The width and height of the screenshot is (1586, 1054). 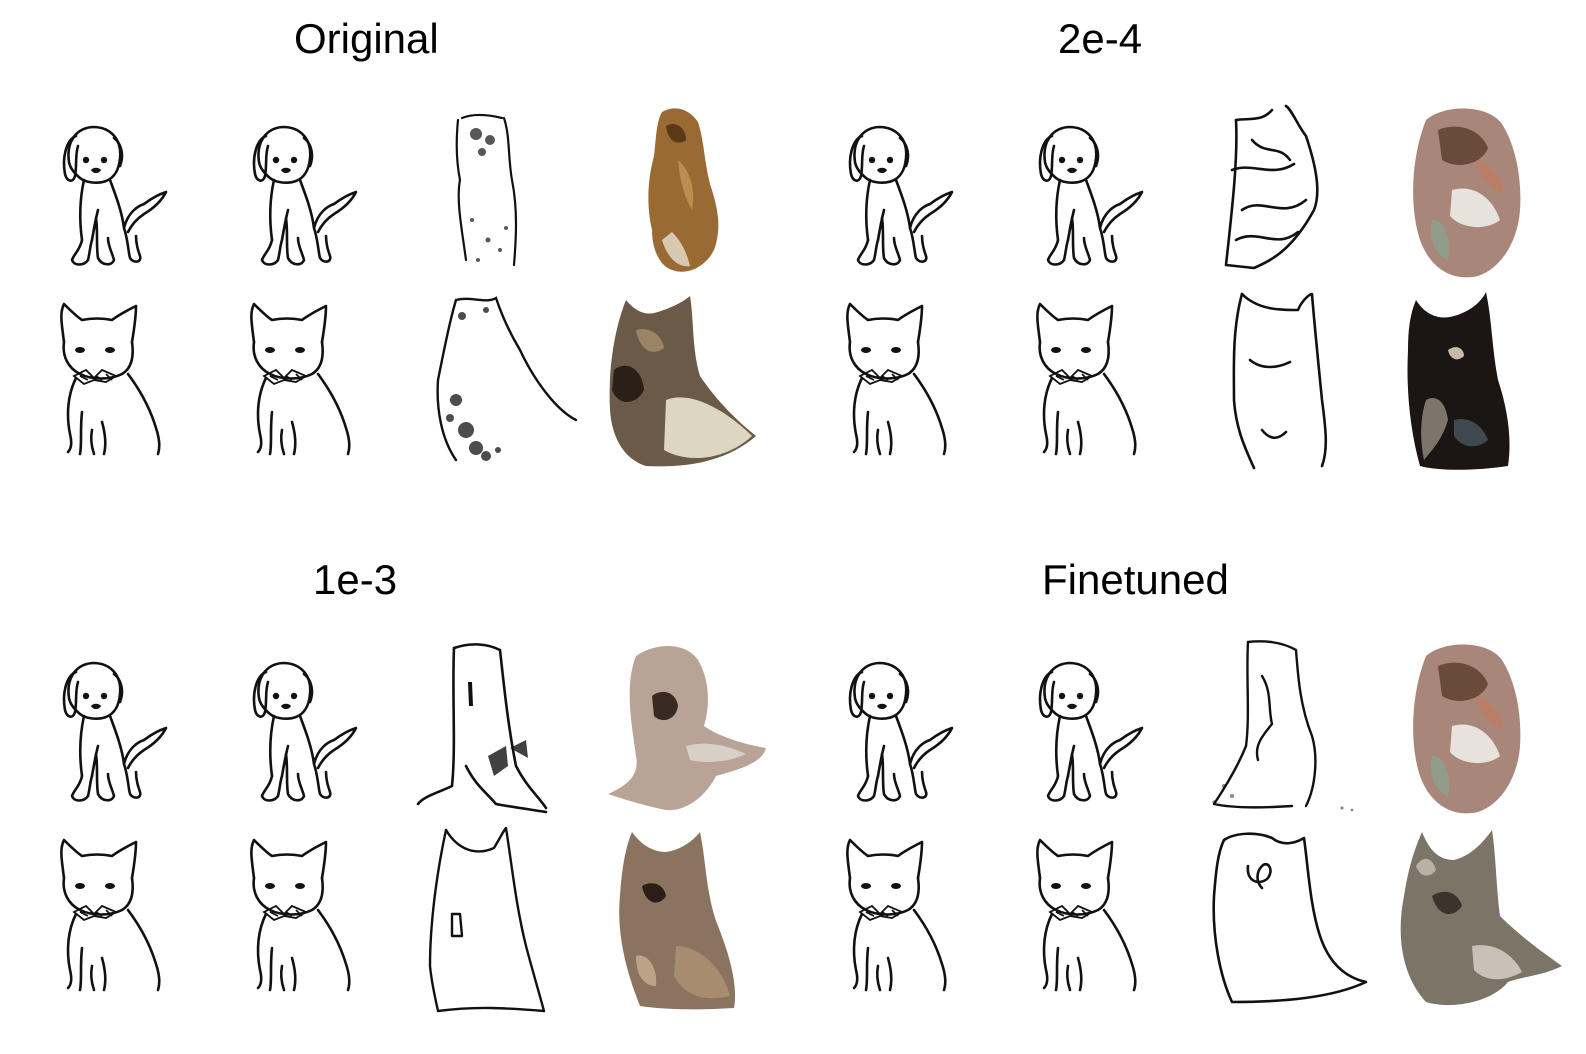 I want to click on panel-title-2e-4: 2e-4, so click(x=1100, y=38).